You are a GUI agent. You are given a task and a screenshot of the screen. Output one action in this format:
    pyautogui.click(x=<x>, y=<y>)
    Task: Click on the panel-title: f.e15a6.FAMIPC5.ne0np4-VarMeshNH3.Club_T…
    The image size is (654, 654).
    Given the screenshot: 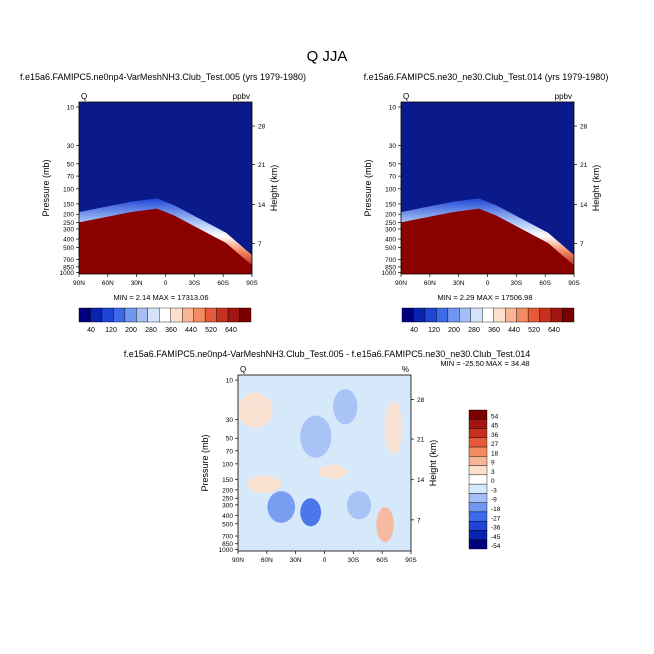 What is the action you would take?
    pyautogui.click(x=163, y=77)
    